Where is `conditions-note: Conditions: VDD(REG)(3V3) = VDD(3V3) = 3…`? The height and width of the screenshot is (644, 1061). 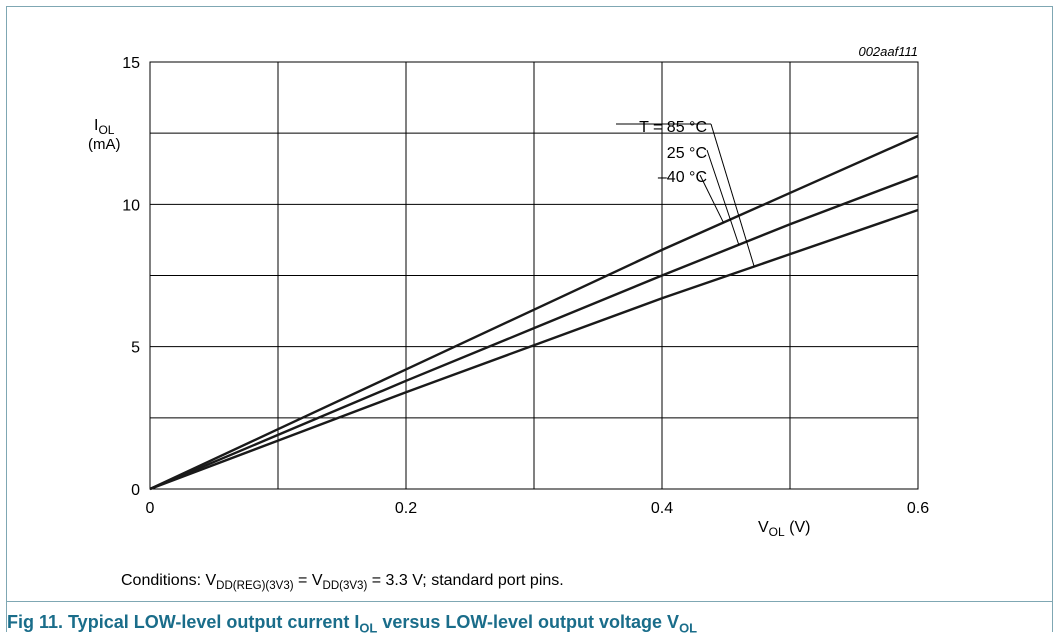 conditions-note: Conditions: VDD(REG)(3V3) = VDD(3V3) = 3… is located at coordinates (342, 582).